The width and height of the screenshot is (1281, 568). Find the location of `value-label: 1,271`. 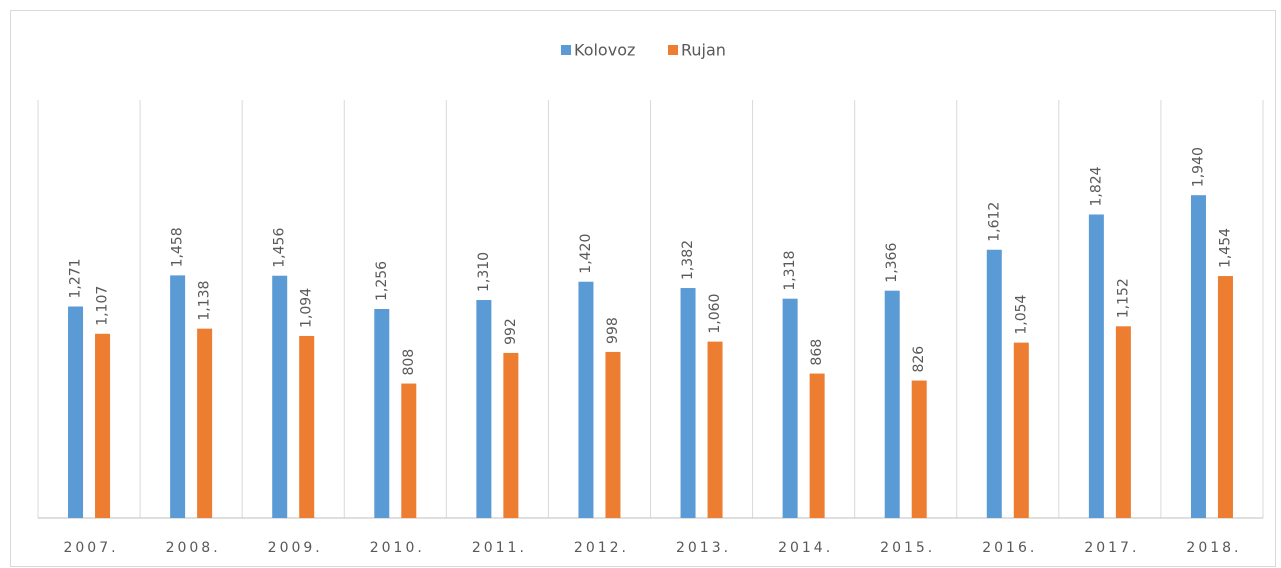

value-label: 1,271 is located at coordinates (76, 278).